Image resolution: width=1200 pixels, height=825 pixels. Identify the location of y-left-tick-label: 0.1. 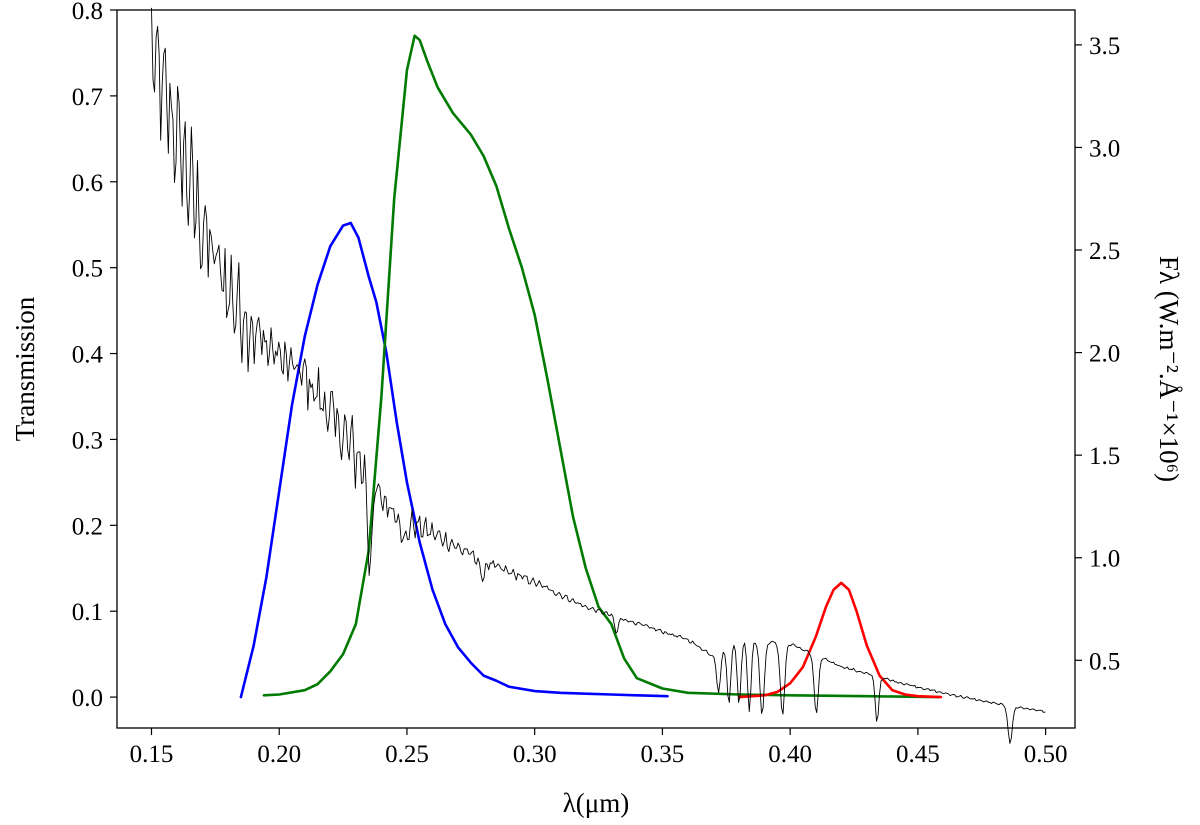
(87, 612).